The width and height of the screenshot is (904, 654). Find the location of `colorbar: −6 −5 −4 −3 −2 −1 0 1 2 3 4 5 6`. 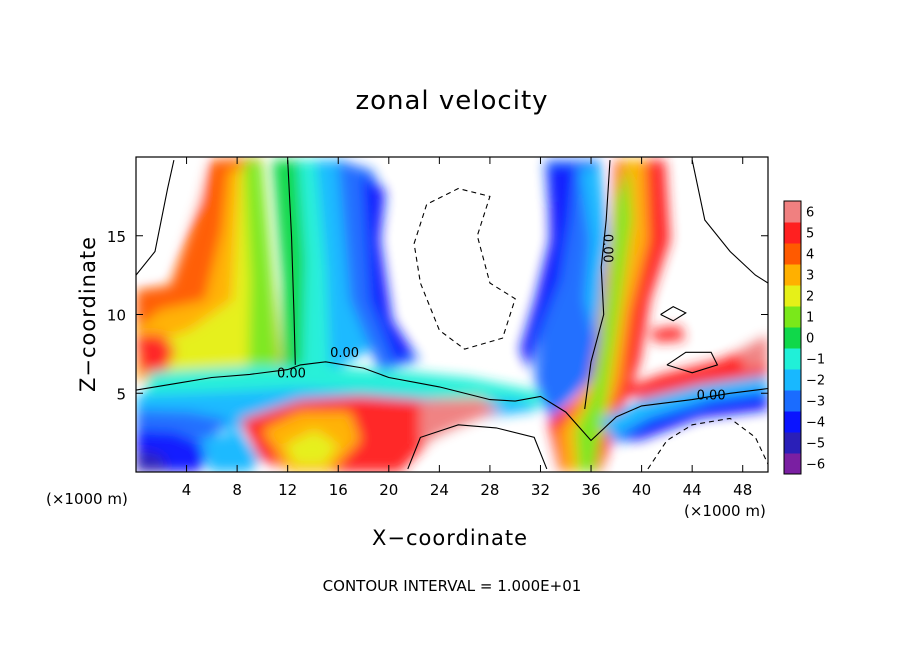

colorbar: −6 −5 −4 −3 −2 −1 0 1 2 3 4 5 6 is located at coordinates (804, 337).